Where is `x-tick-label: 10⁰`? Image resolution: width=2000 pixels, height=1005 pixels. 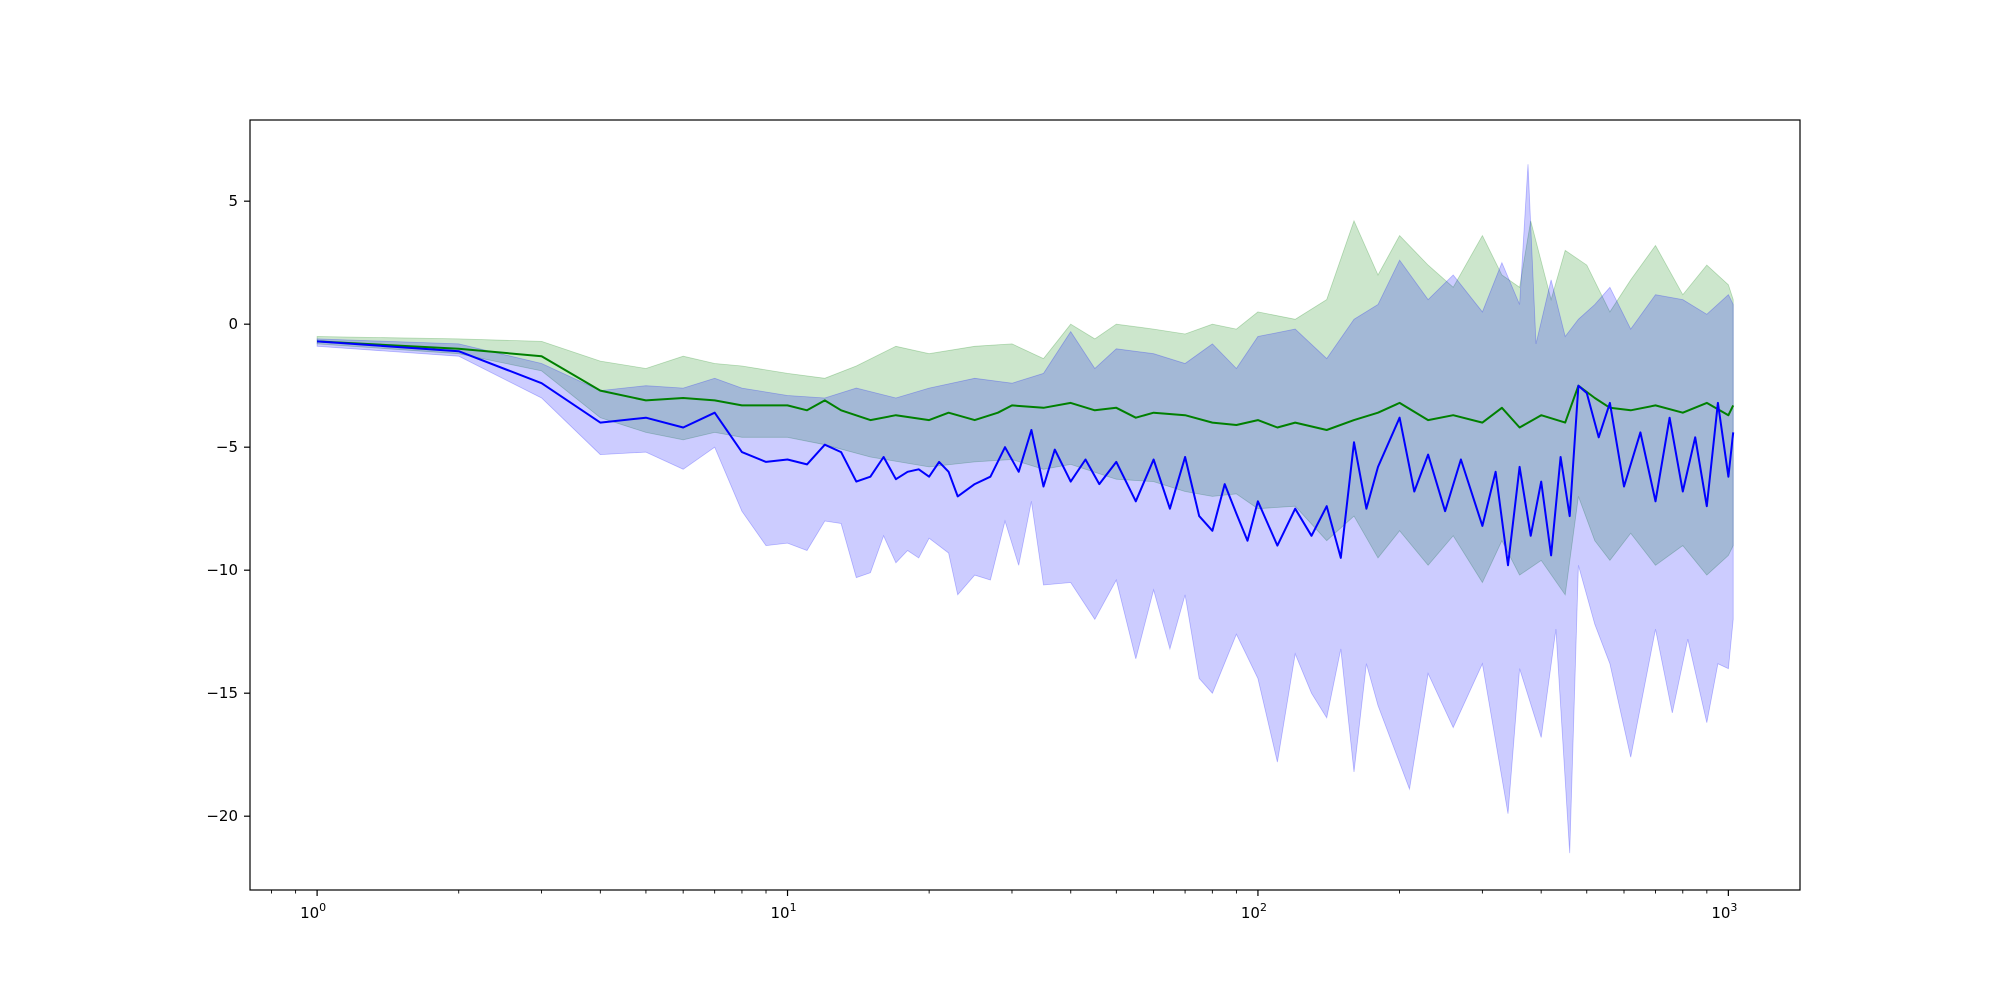
x-tick-label: 10⁰ is located at coordinates (313, 911).